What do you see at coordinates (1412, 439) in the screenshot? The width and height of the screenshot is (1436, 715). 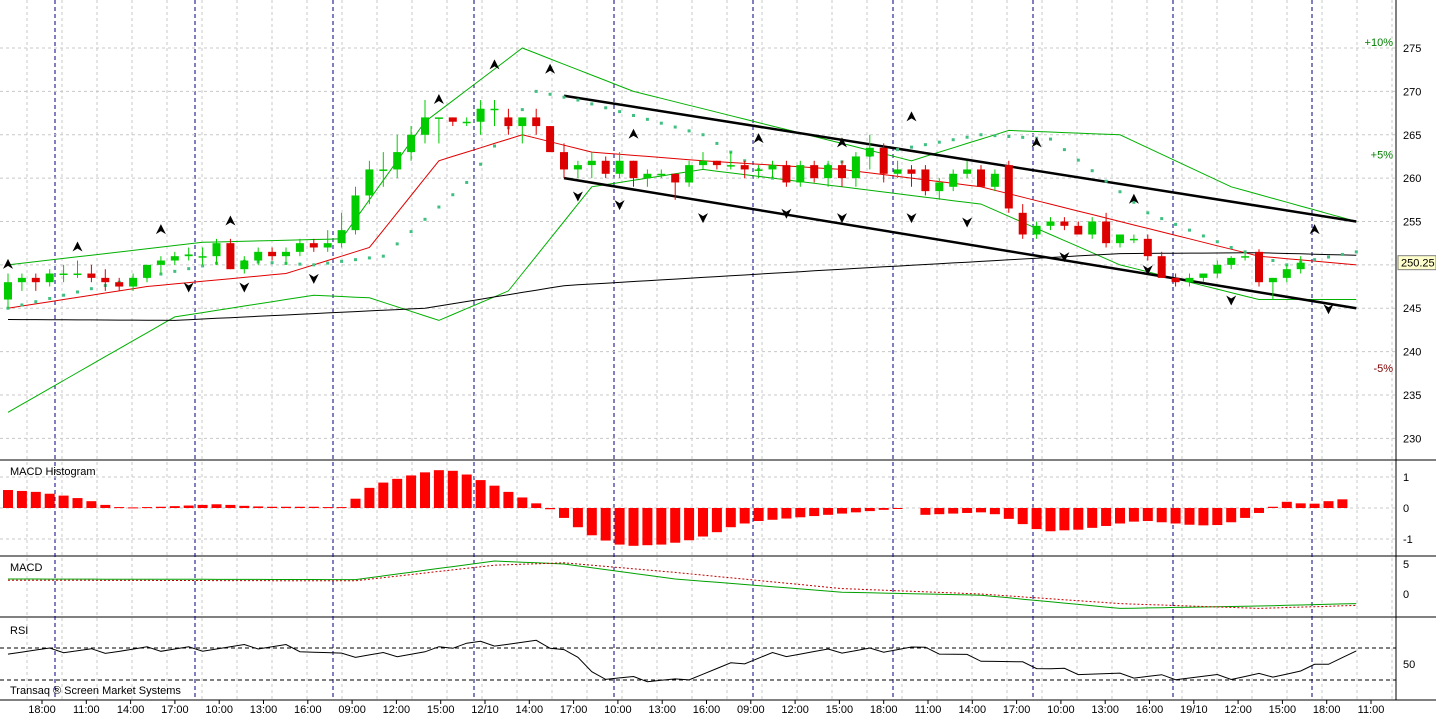 I see `price-tick-label: 230` at bounding box center [1412, 439].